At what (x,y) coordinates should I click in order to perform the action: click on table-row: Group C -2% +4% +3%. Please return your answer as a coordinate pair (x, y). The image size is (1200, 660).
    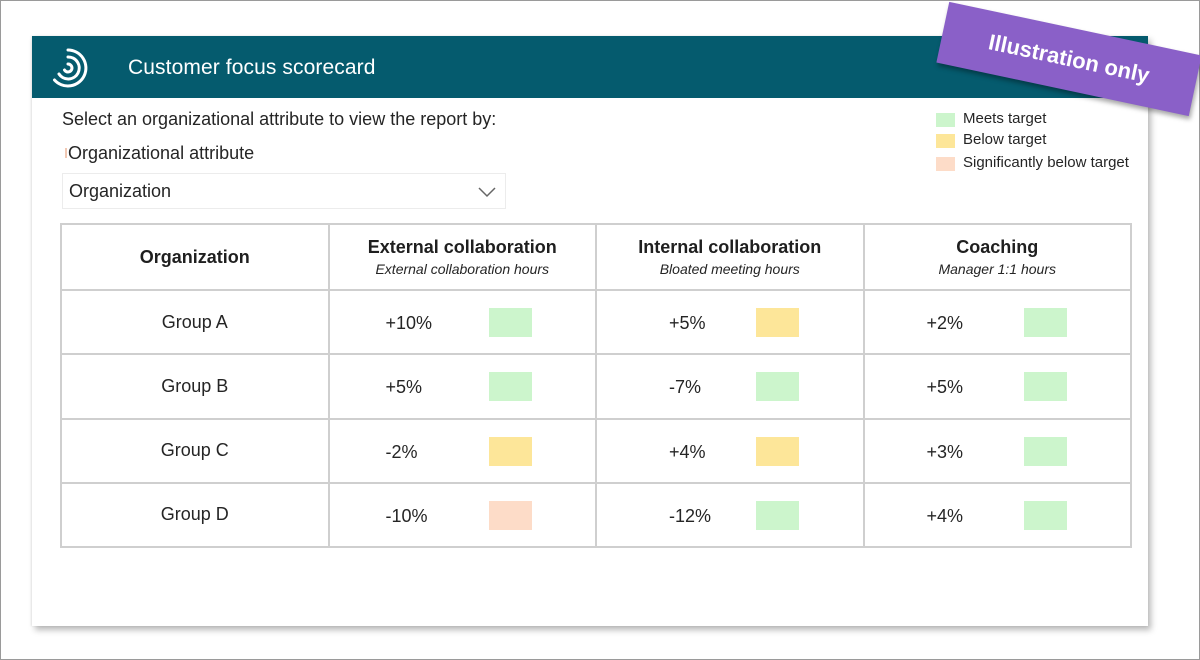
    Looking at the image, I should click on (596, 450).